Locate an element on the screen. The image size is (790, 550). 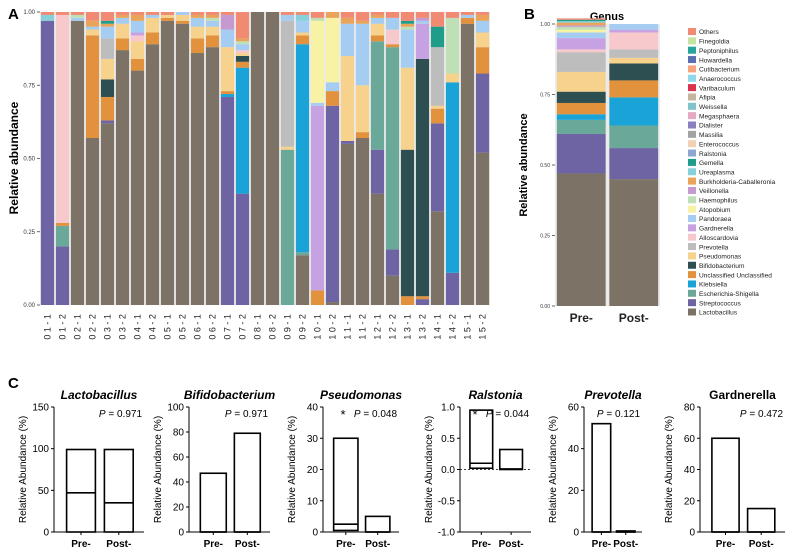
x-tick-label: 1 0 - 1 is located at coordinates (318, 327).